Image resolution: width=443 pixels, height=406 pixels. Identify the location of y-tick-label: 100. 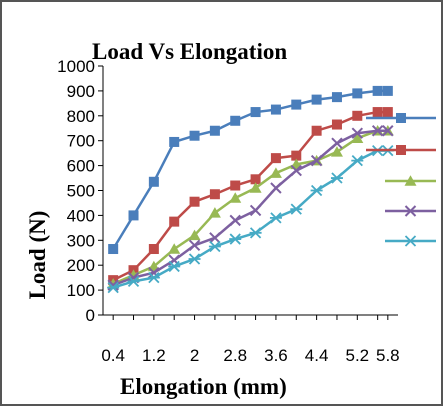
(81, 290).